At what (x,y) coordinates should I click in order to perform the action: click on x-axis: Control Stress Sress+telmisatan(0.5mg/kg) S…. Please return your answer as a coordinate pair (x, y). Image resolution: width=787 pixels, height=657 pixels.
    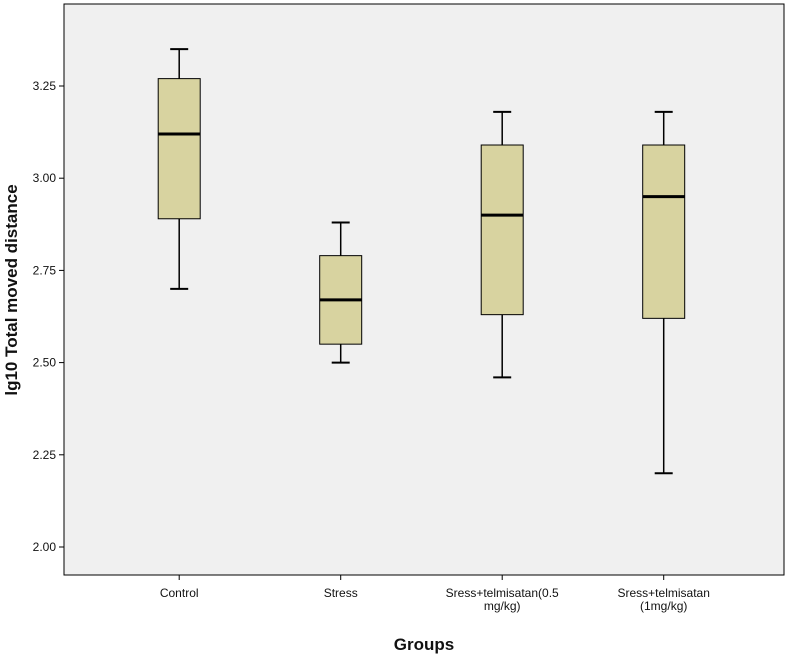
    Looking at the image, I should click on (435, 594).